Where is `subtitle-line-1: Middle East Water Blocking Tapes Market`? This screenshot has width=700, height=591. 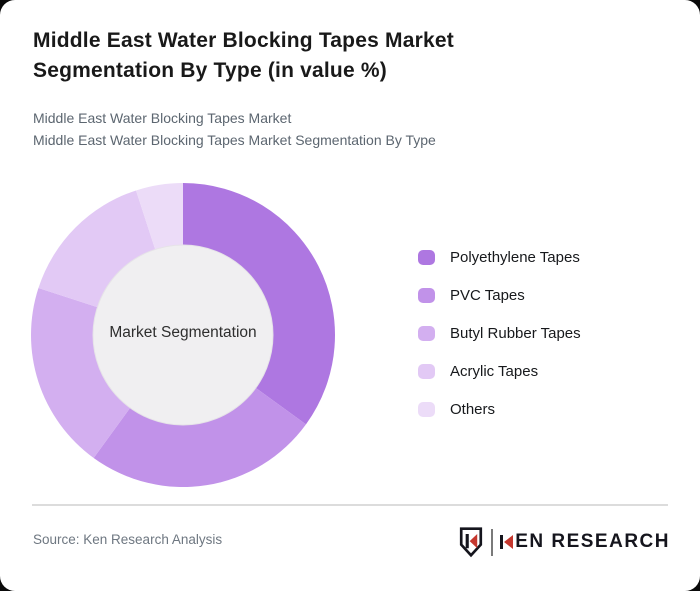
subtitle-line-1: Middle East Water Blocking Tapes Market is located at coordinates (162, 118).